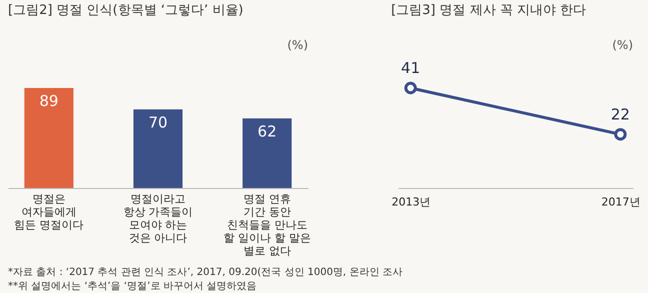 This screenshot has height=305, width=650. Describe the element at coordinates (132, 286) in the screenshot. I see `text: **위 설명에서는 ‘추석’을 ‘명절’로 바꾸어서 설명하였음` at that location.